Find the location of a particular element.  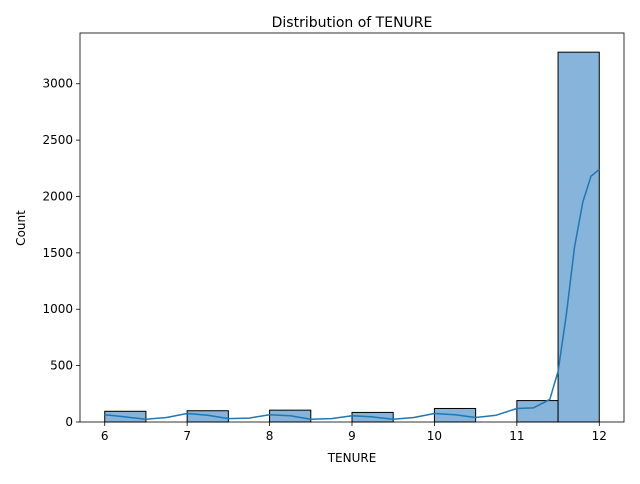

chart-title: Distribution of TENURE is located at coordinates (352, 23).